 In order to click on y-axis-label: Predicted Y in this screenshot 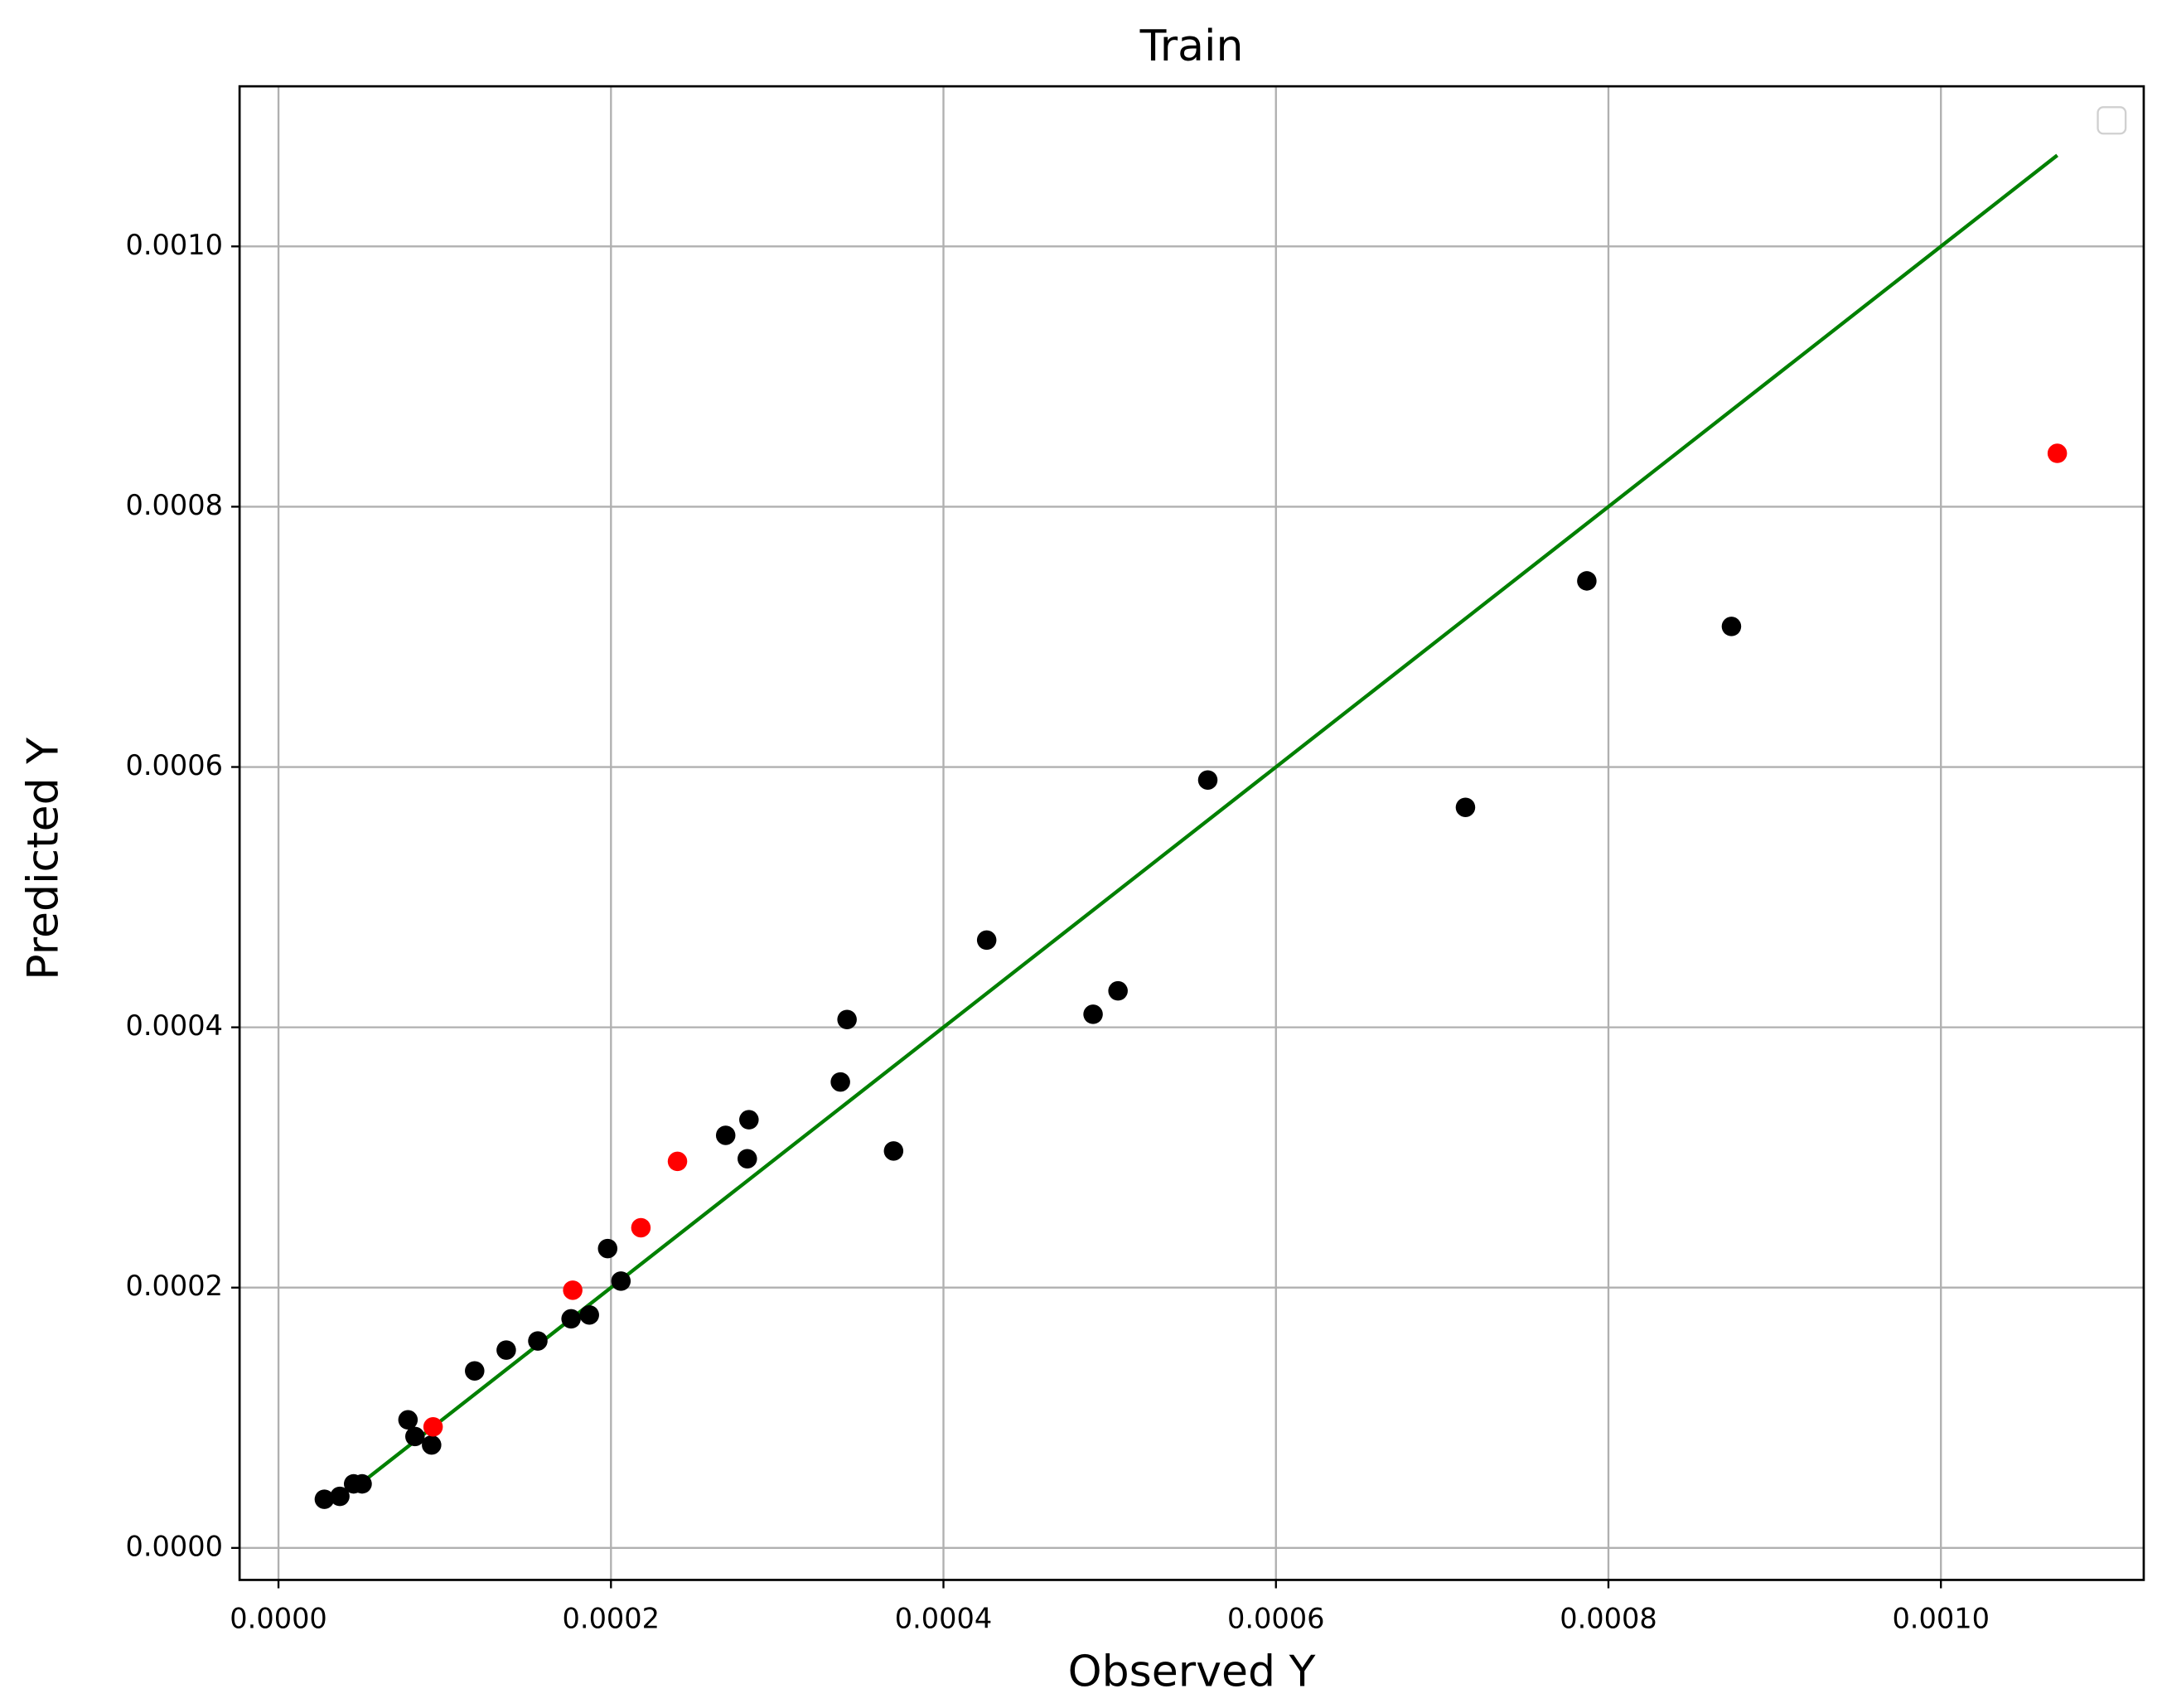, I will do `click(44, 859)`.